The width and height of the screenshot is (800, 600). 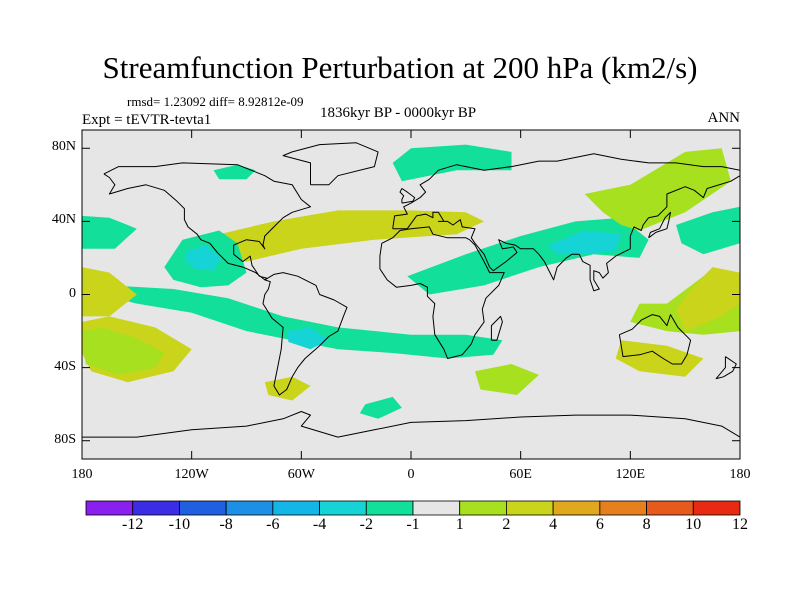 I want to click on colorbar-label: -1, so click(x=413, y=524).